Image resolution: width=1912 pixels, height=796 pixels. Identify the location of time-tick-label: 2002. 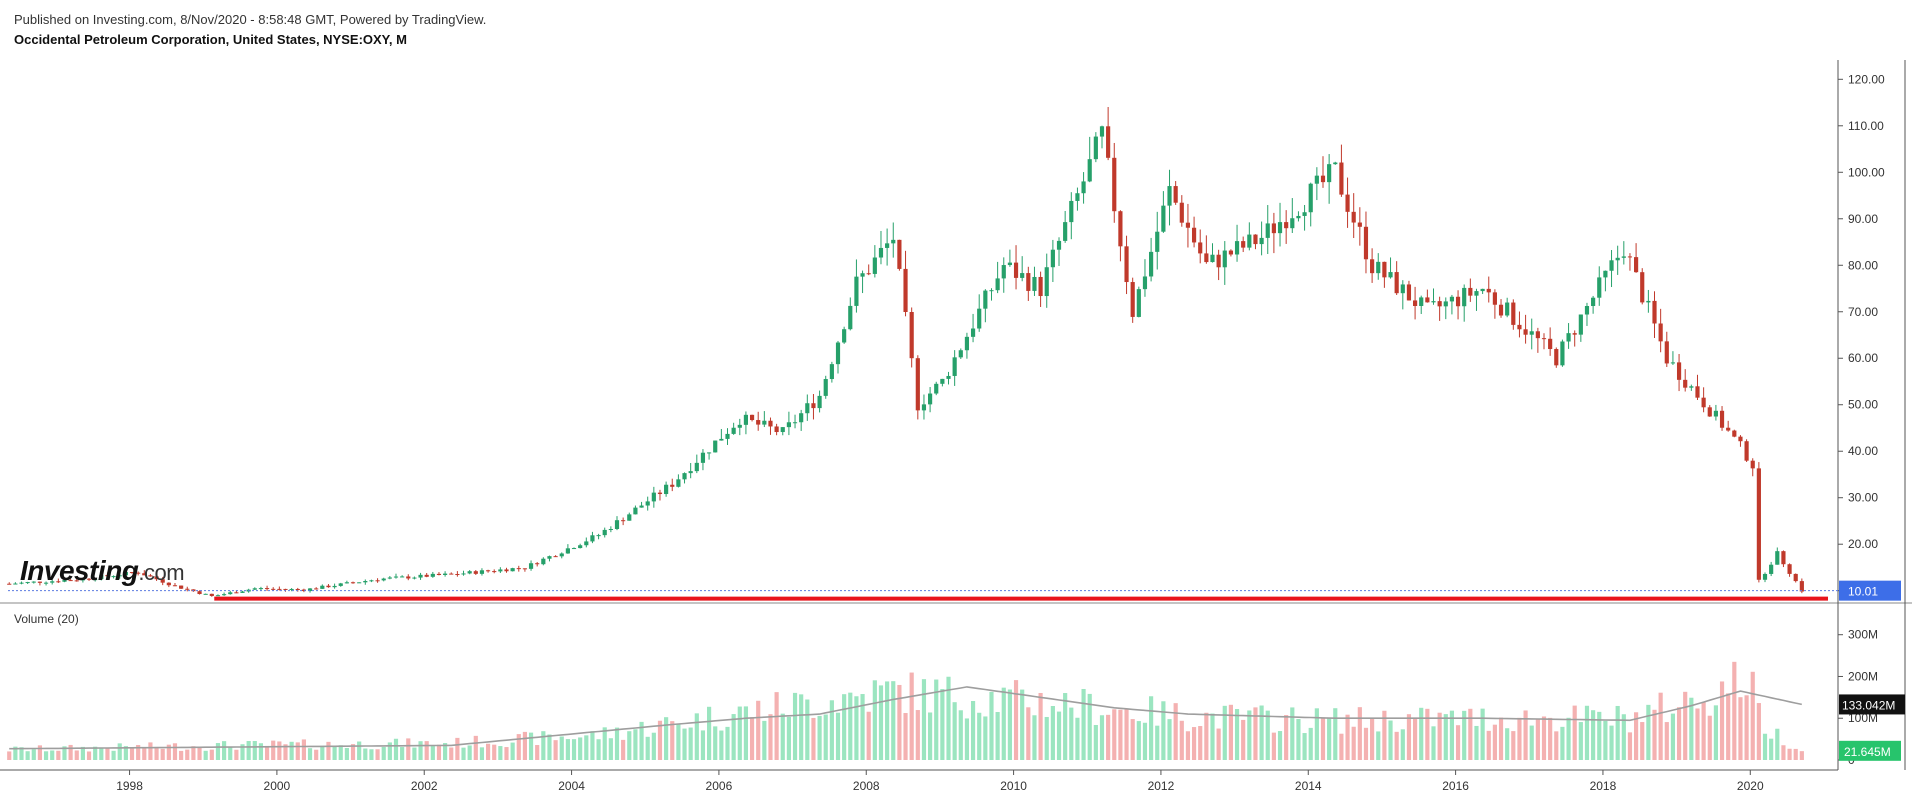
(424, 786).